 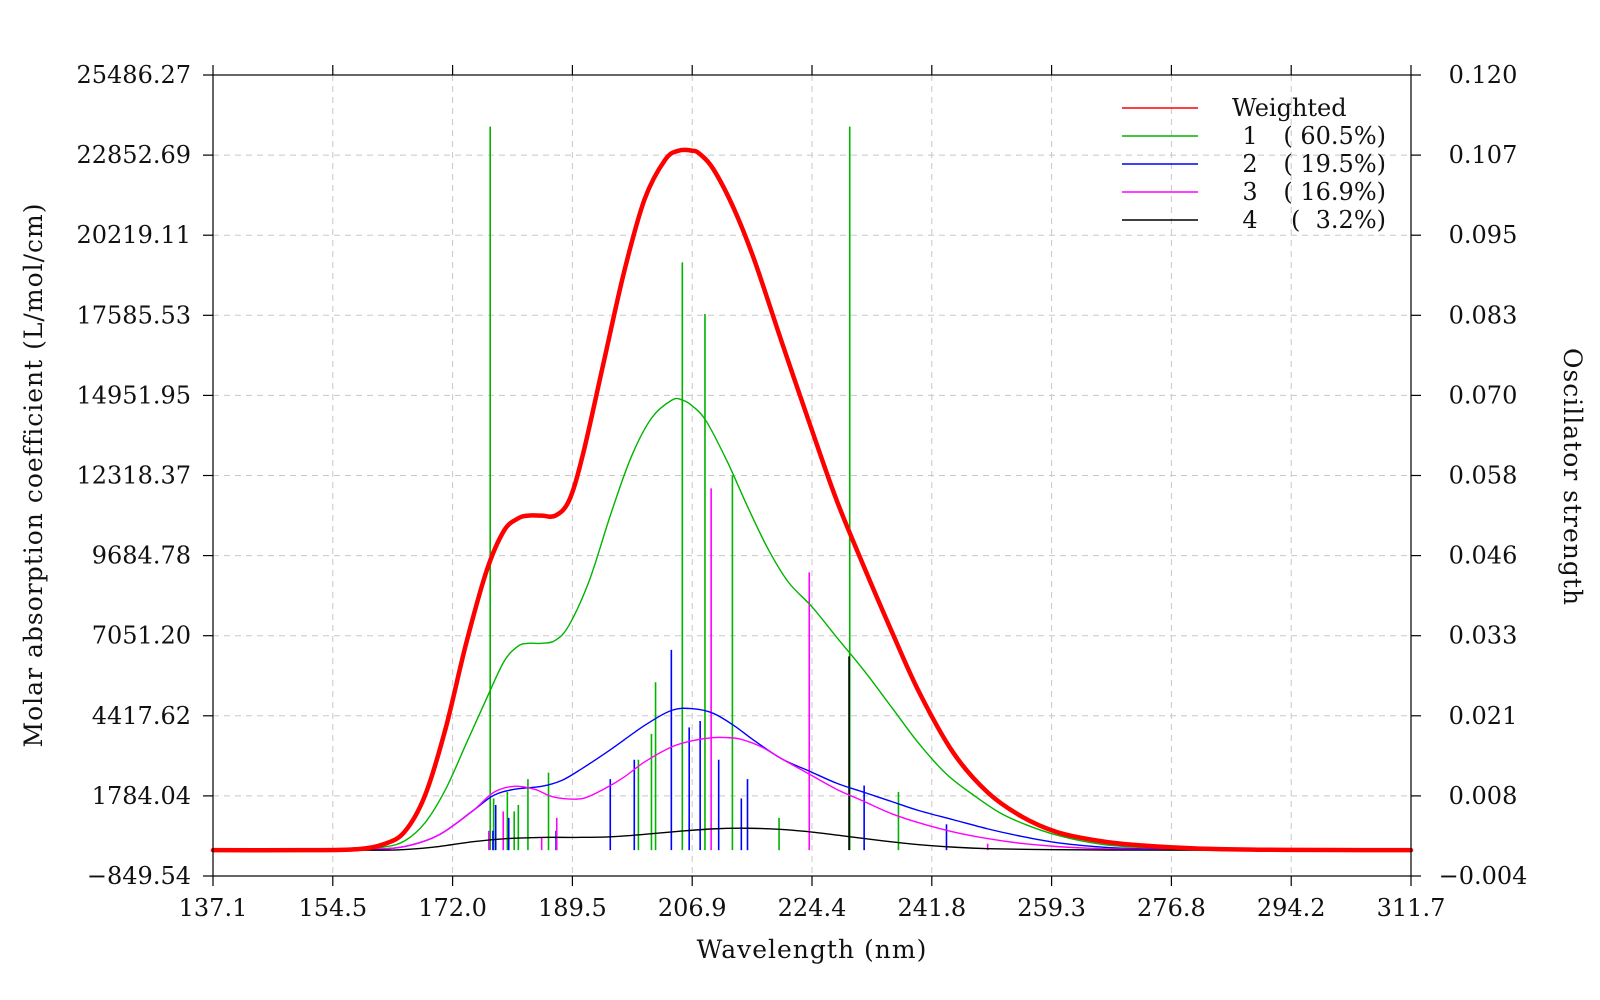 I want to click on y2-tick-label: 0.046, so click(x=1483, y=556).